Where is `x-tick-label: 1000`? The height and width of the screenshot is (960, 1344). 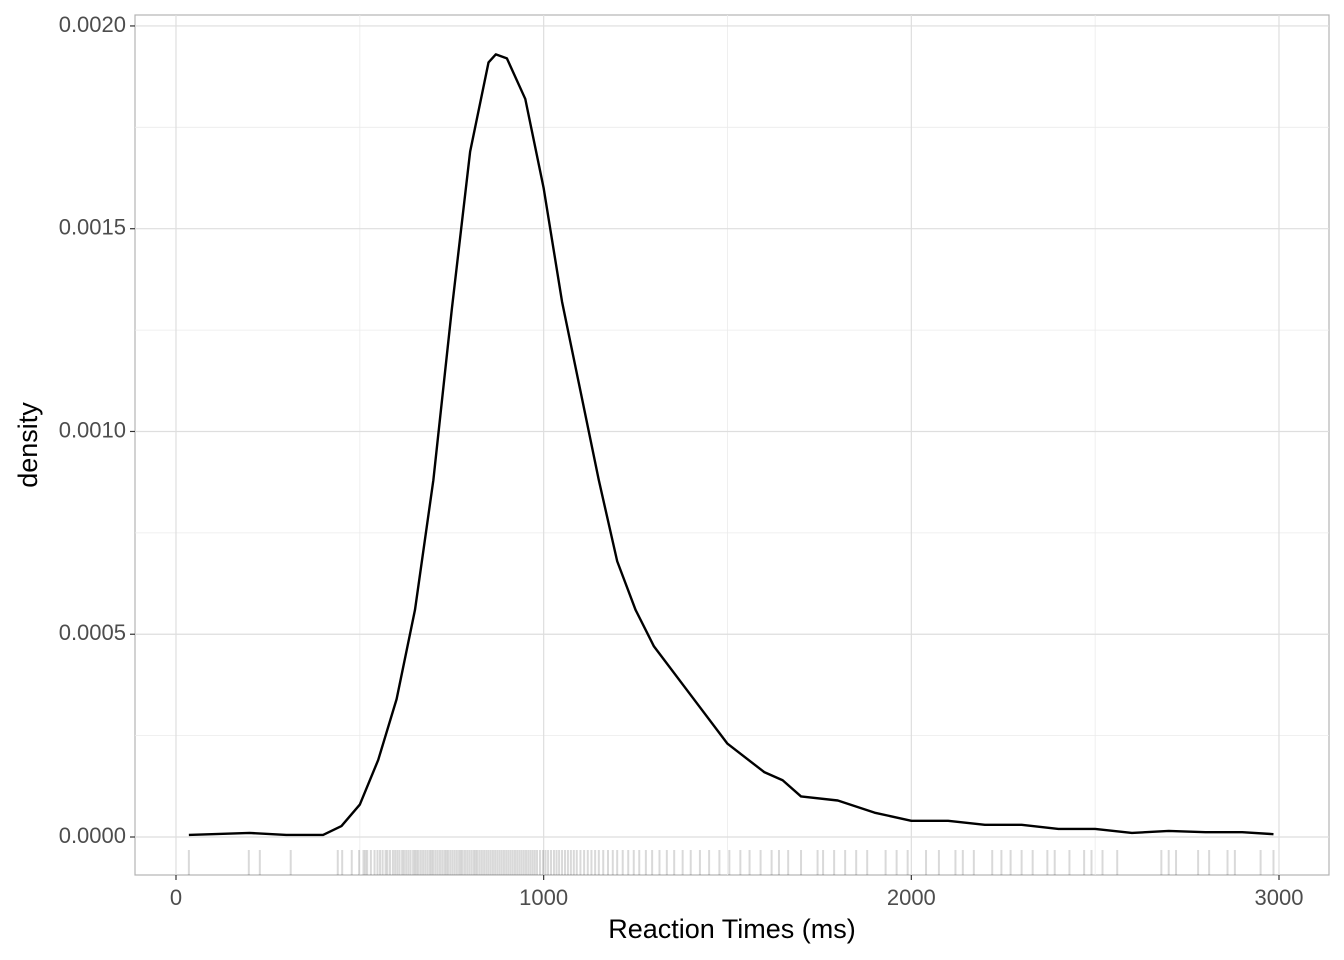
x-tick-label: 1000 is located at coordinates (543, 897).